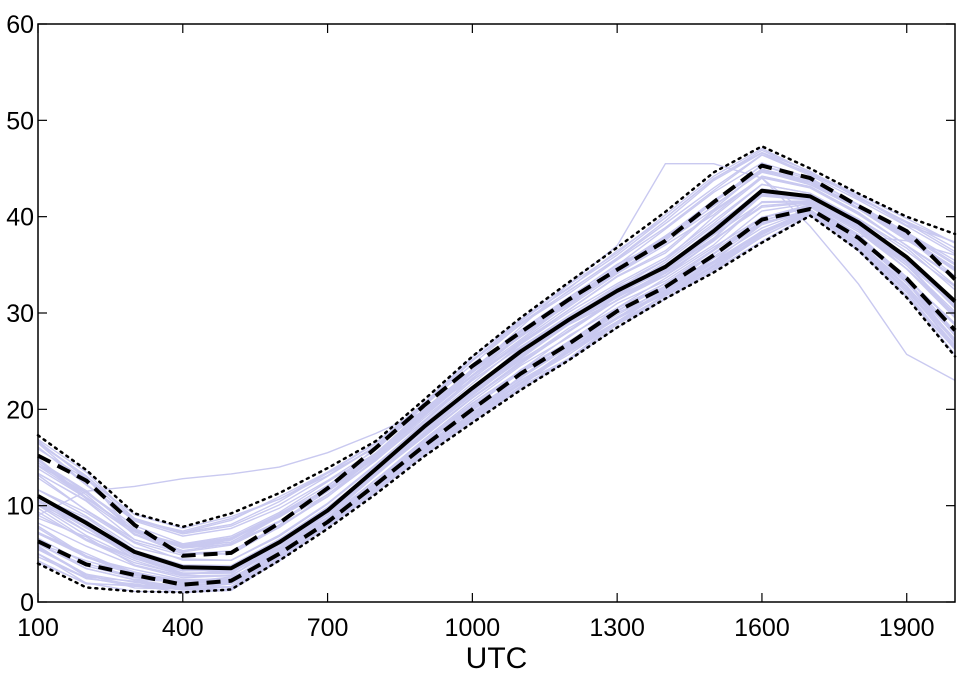 This screenshot has width=963, height=681. Describe the element at coordinates (328, 628) in the screenshot. I see `x-tick-label: 700` at that location.